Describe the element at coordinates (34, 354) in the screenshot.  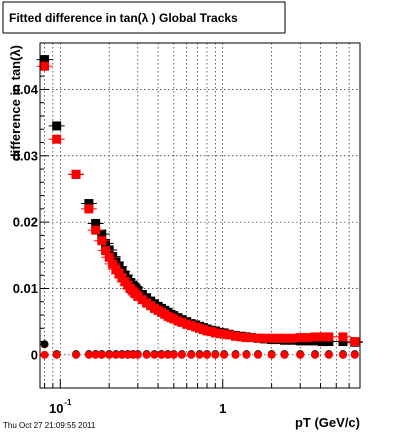
I see `y-tick-label: 0` at that location.